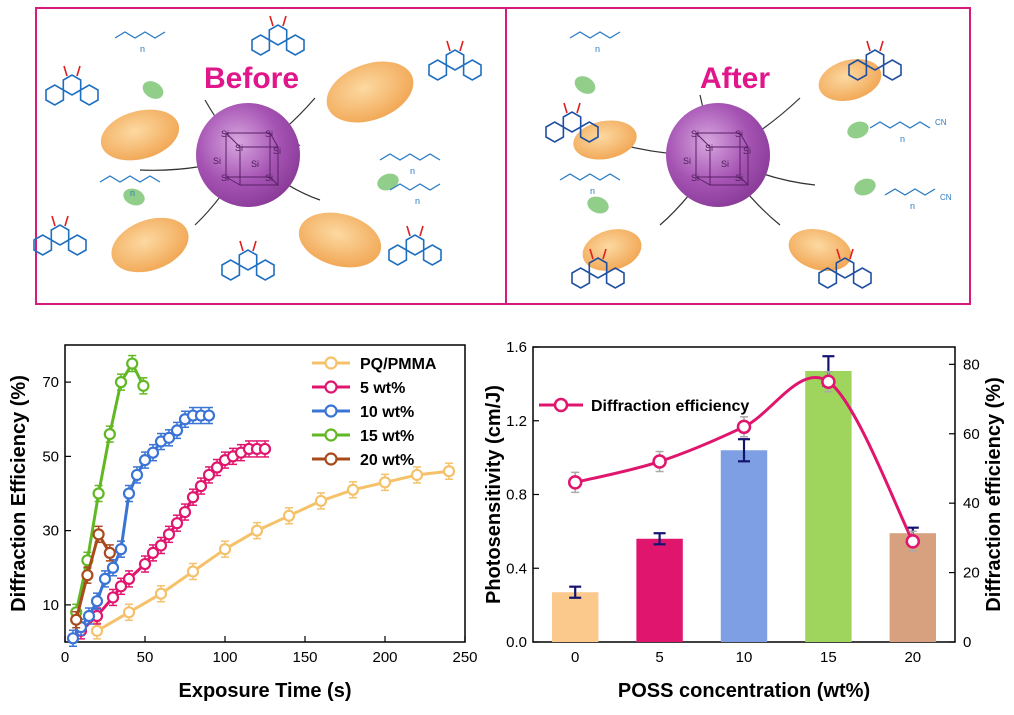  Describe the element at coordinates (50, 605) in the screenshot. I see `y-tick-label: 10` at that location.